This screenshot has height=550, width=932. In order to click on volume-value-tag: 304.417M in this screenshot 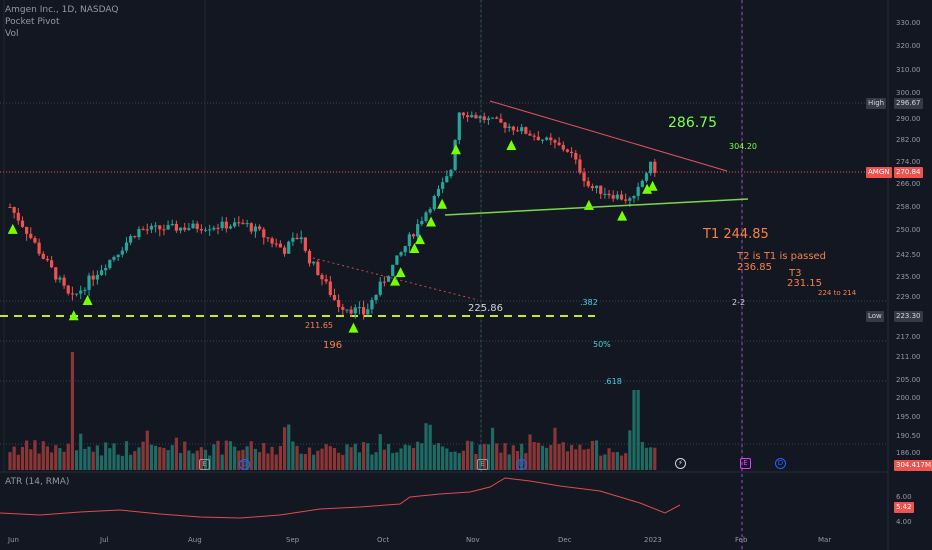, I will do `click(913, 465)`.